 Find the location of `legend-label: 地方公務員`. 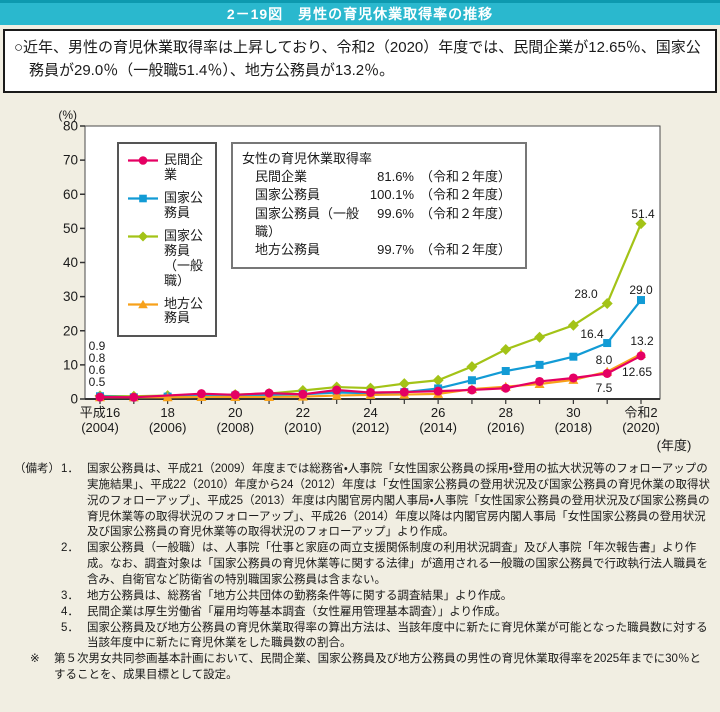

legend-label: 地方公務員 is located at coordinates (184, 310).